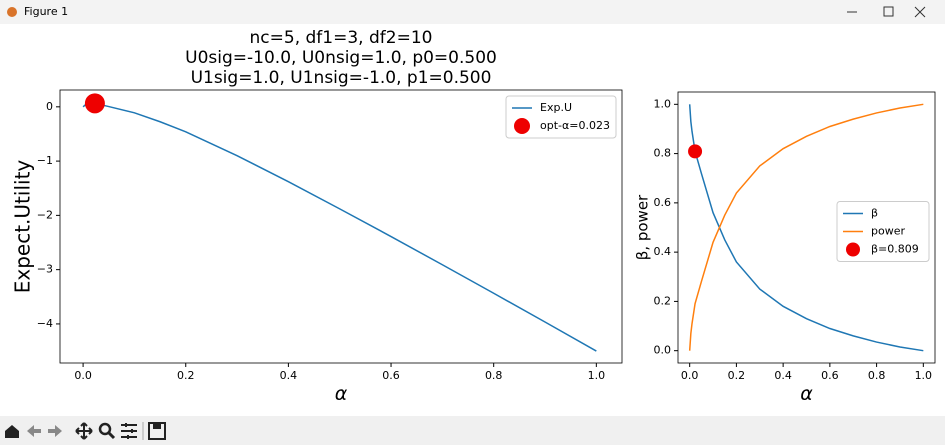 The width and height of the screenshot is (945, 445). What do you see at coordinates (663, 300) in the screenshot?
I see `y-tick-label: 0.2` at bounding box center [663, 300].